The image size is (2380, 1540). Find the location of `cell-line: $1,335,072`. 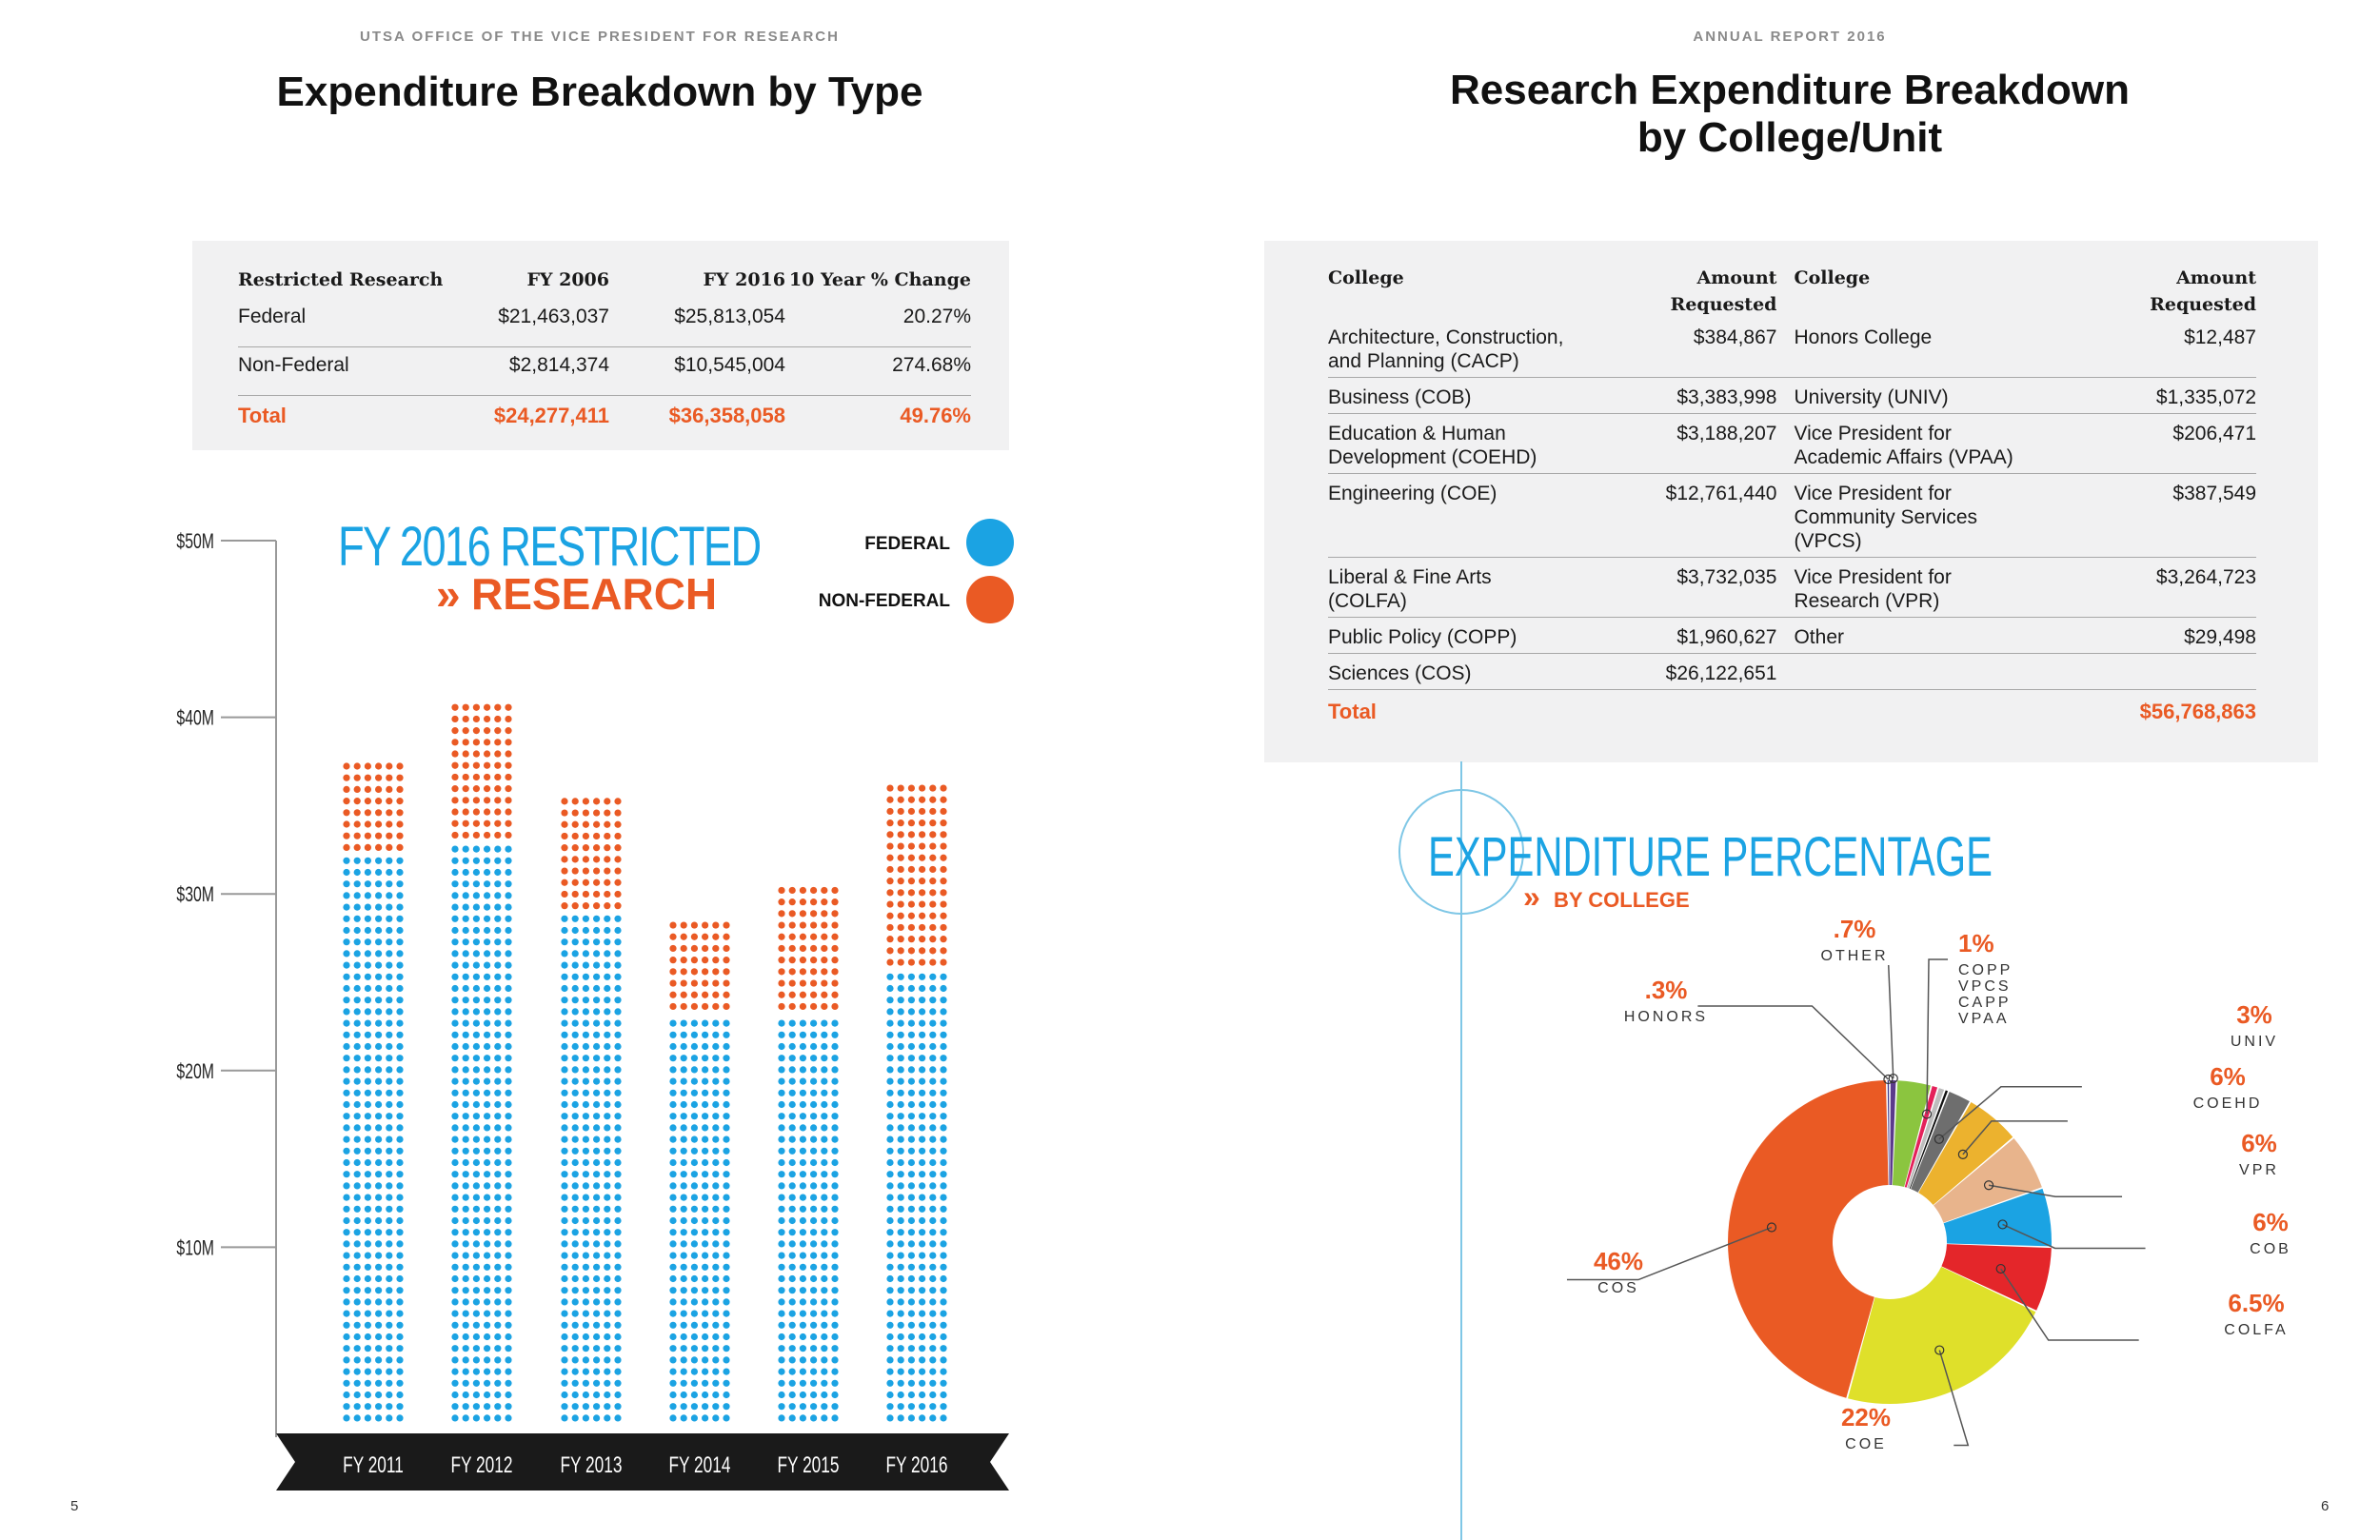

cell-line: $1,335,072 is located at coordinates (2205, 397).